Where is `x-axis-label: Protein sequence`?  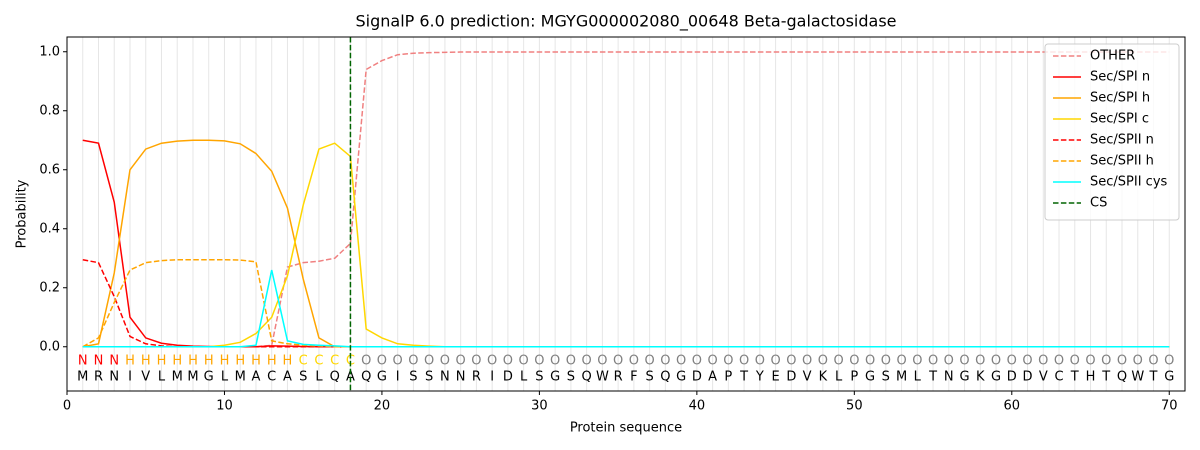
x-axis-label: Protein sequence is located at coordinates (626, 428).